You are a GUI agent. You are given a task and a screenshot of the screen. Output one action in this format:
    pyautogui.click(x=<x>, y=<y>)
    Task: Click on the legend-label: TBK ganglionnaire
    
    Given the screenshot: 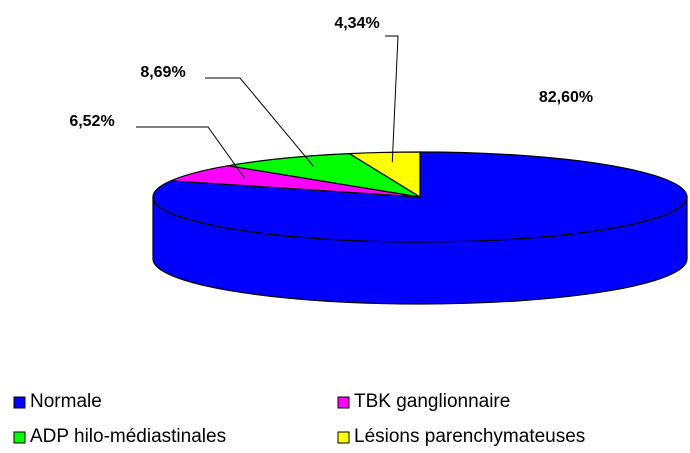 What is the action you would take?
    pyautogui.click(x=432, y=401)
    